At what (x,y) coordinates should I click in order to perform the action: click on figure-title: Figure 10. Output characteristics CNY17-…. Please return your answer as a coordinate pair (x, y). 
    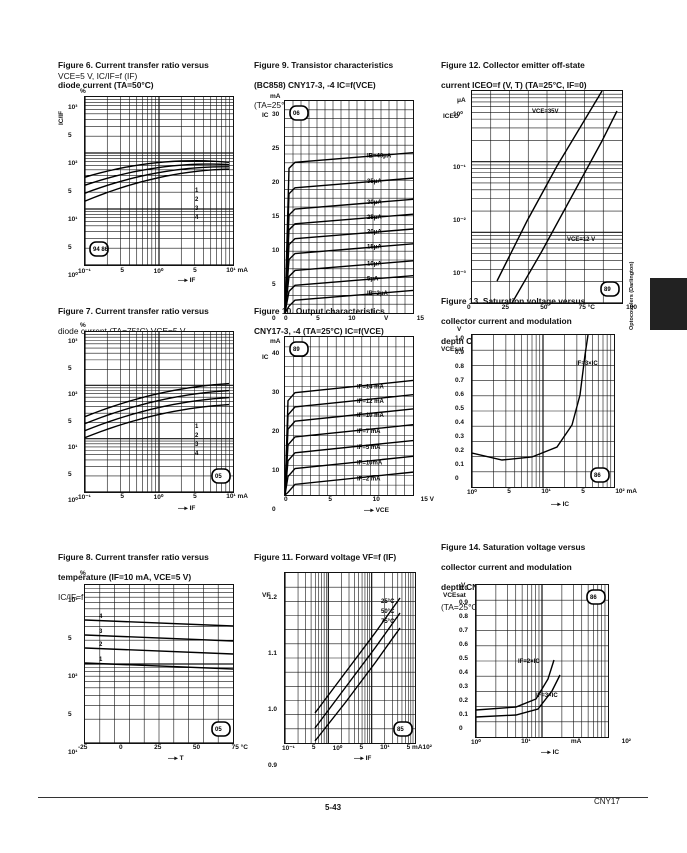
    Looking at the image, I should click on (319, 316).